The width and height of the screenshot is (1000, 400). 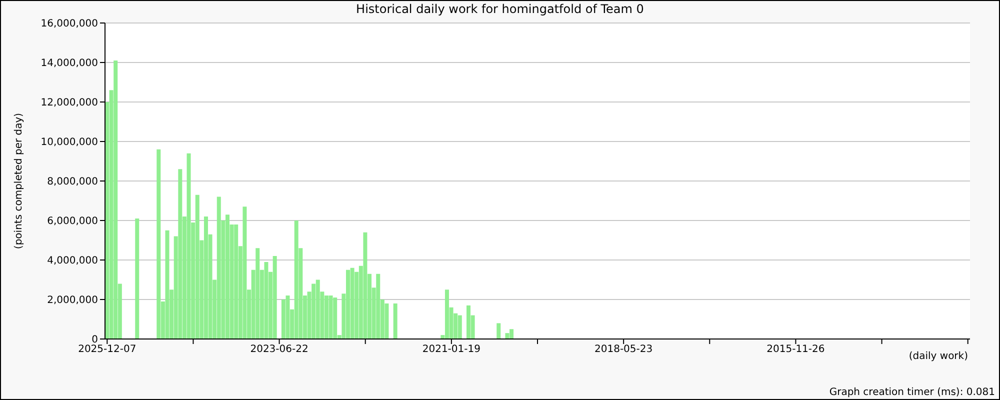 I want to click on chart-title: Historical daily work for homingatfold of Team 0, so click(x=500, y=9).